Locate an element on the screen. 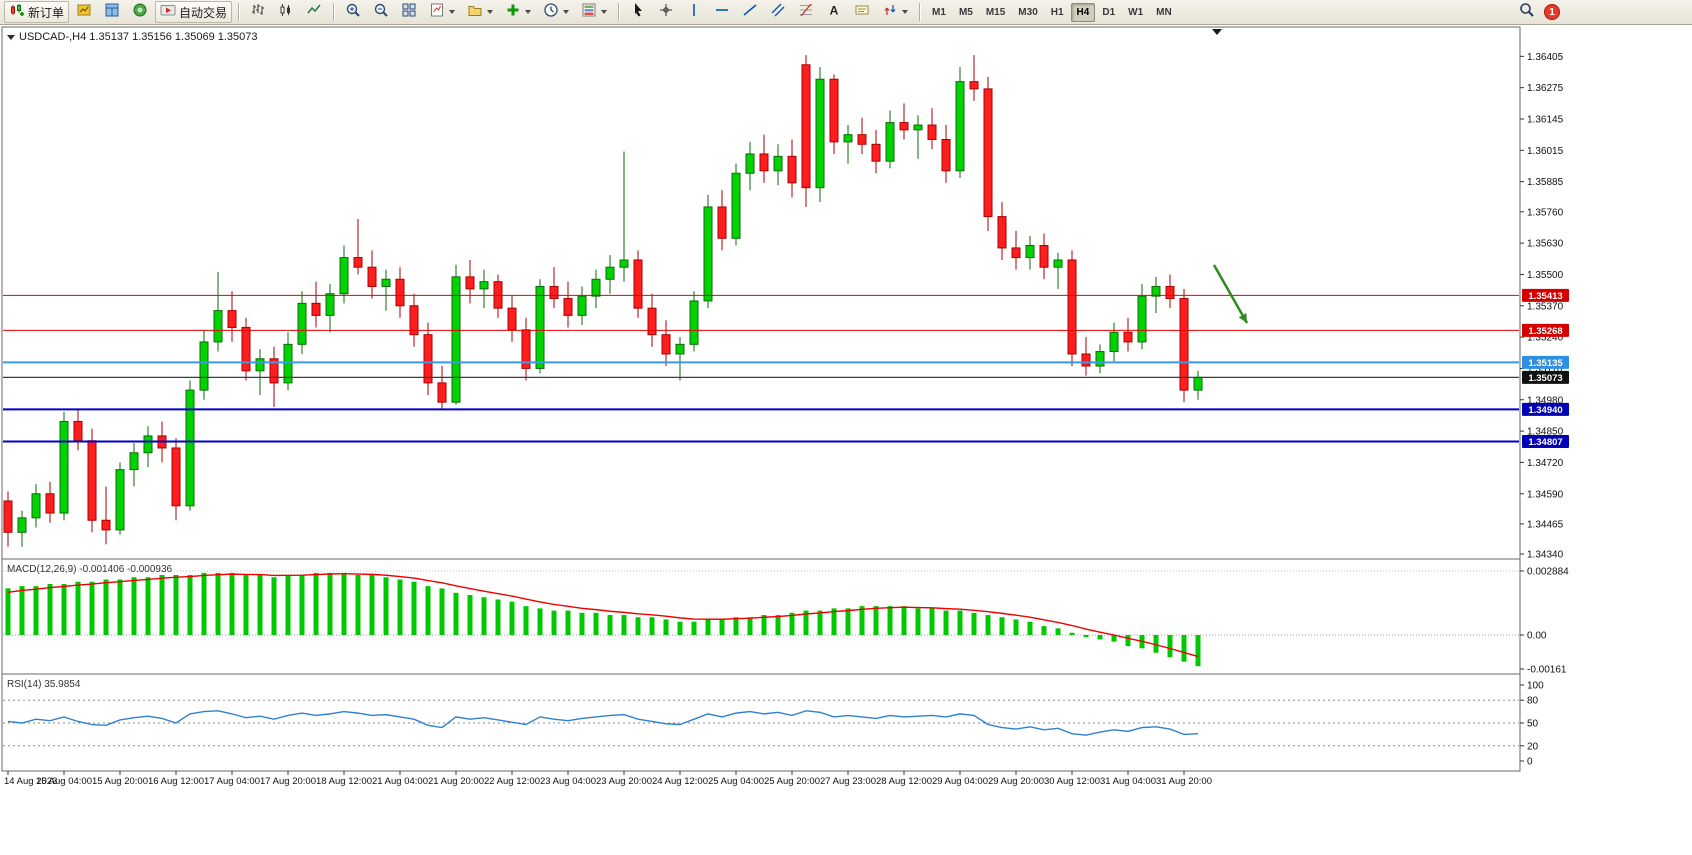 The width and height of the screenshot is (1692, 855). new-chart-icon is located at coordinates (437, 12).